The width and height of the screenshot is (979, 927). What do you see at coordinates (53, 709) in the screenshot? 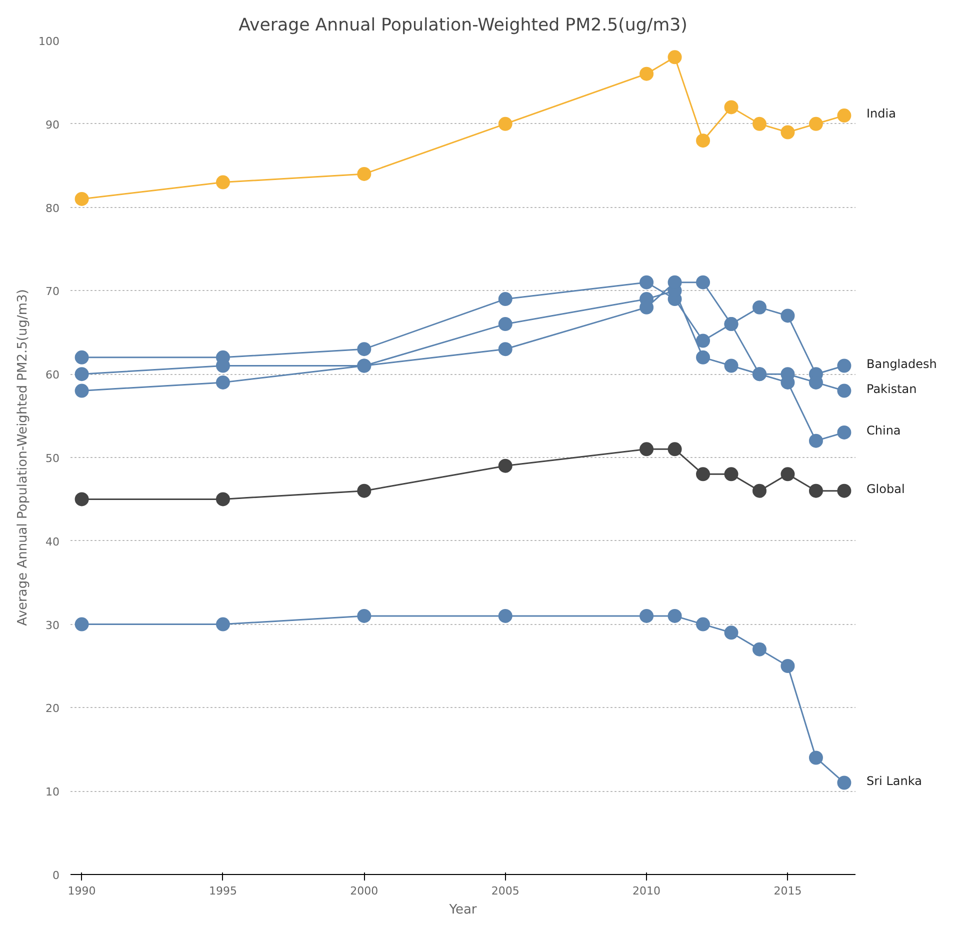
I see `y-tick-label: 20` at bounding box center [53, 709].